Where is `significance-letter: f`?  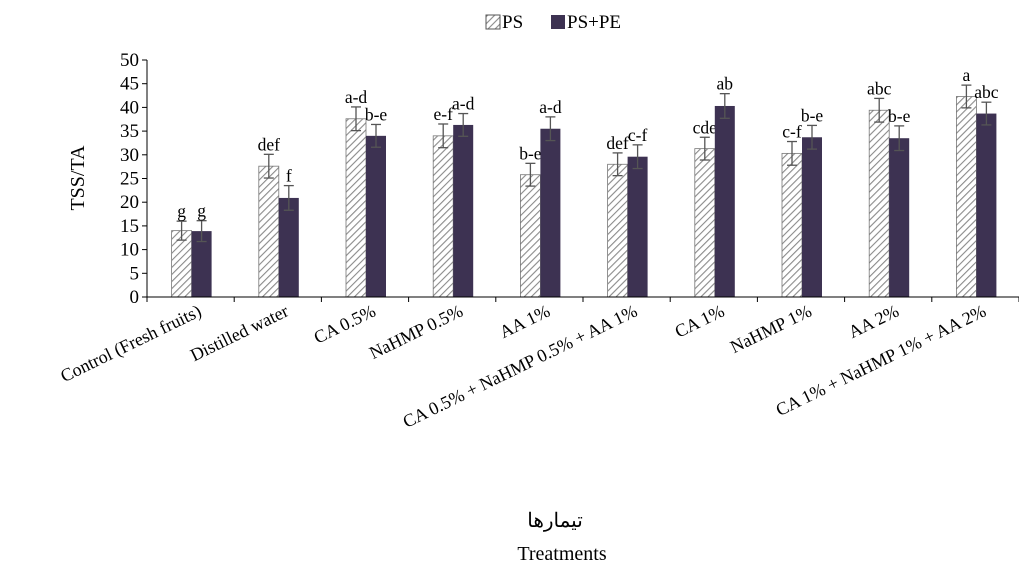 significance-letter: f is located at coordinates (289, 176).